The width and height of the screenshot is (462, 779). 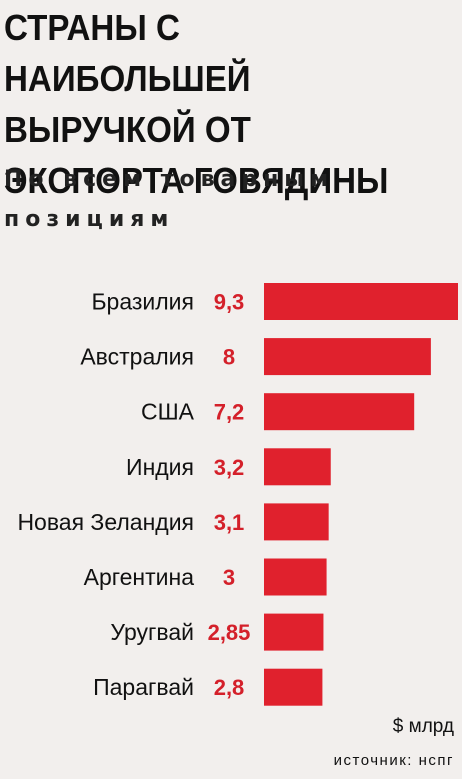 What do you see at coordinates (229, 687) in the screenshot?
I see `value-label: 2,8` at bounding box center [229, 687].